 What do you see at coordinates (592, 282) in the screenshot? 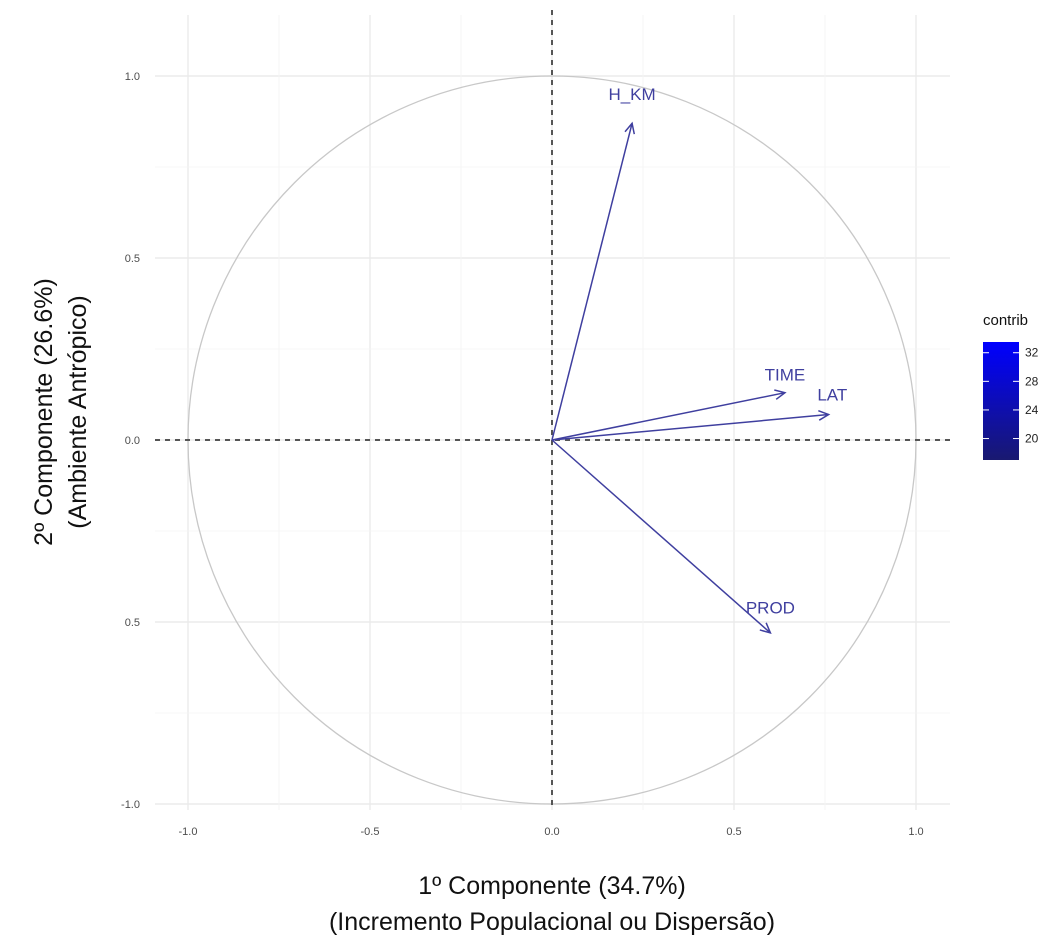
I see `arrow-h_km` at bounding box center [592, 282].